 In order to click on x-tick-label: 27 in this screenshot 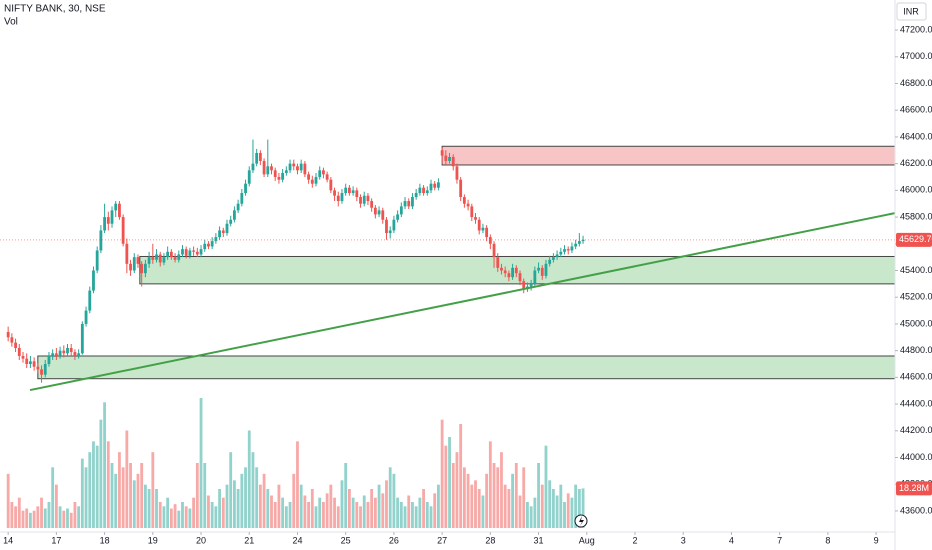, I will do `click(442, 540)`.